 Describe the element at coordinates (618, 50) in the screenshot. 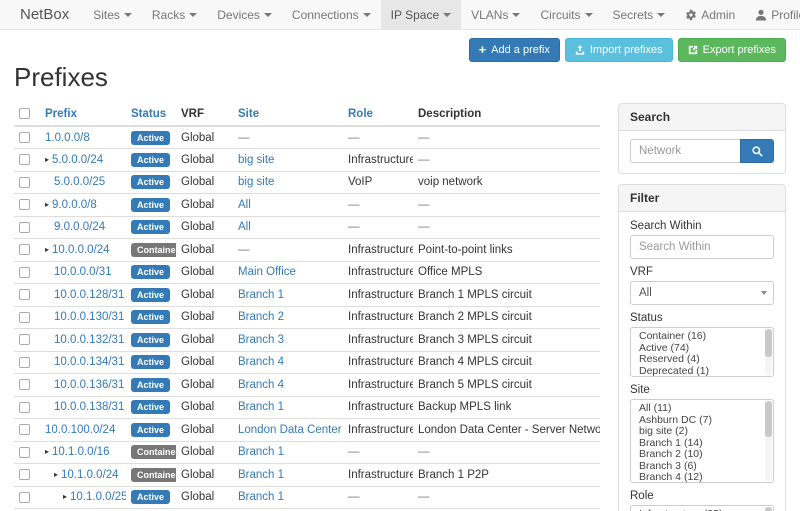

I see `import-prefixes-button: Import prefixes` at that location.